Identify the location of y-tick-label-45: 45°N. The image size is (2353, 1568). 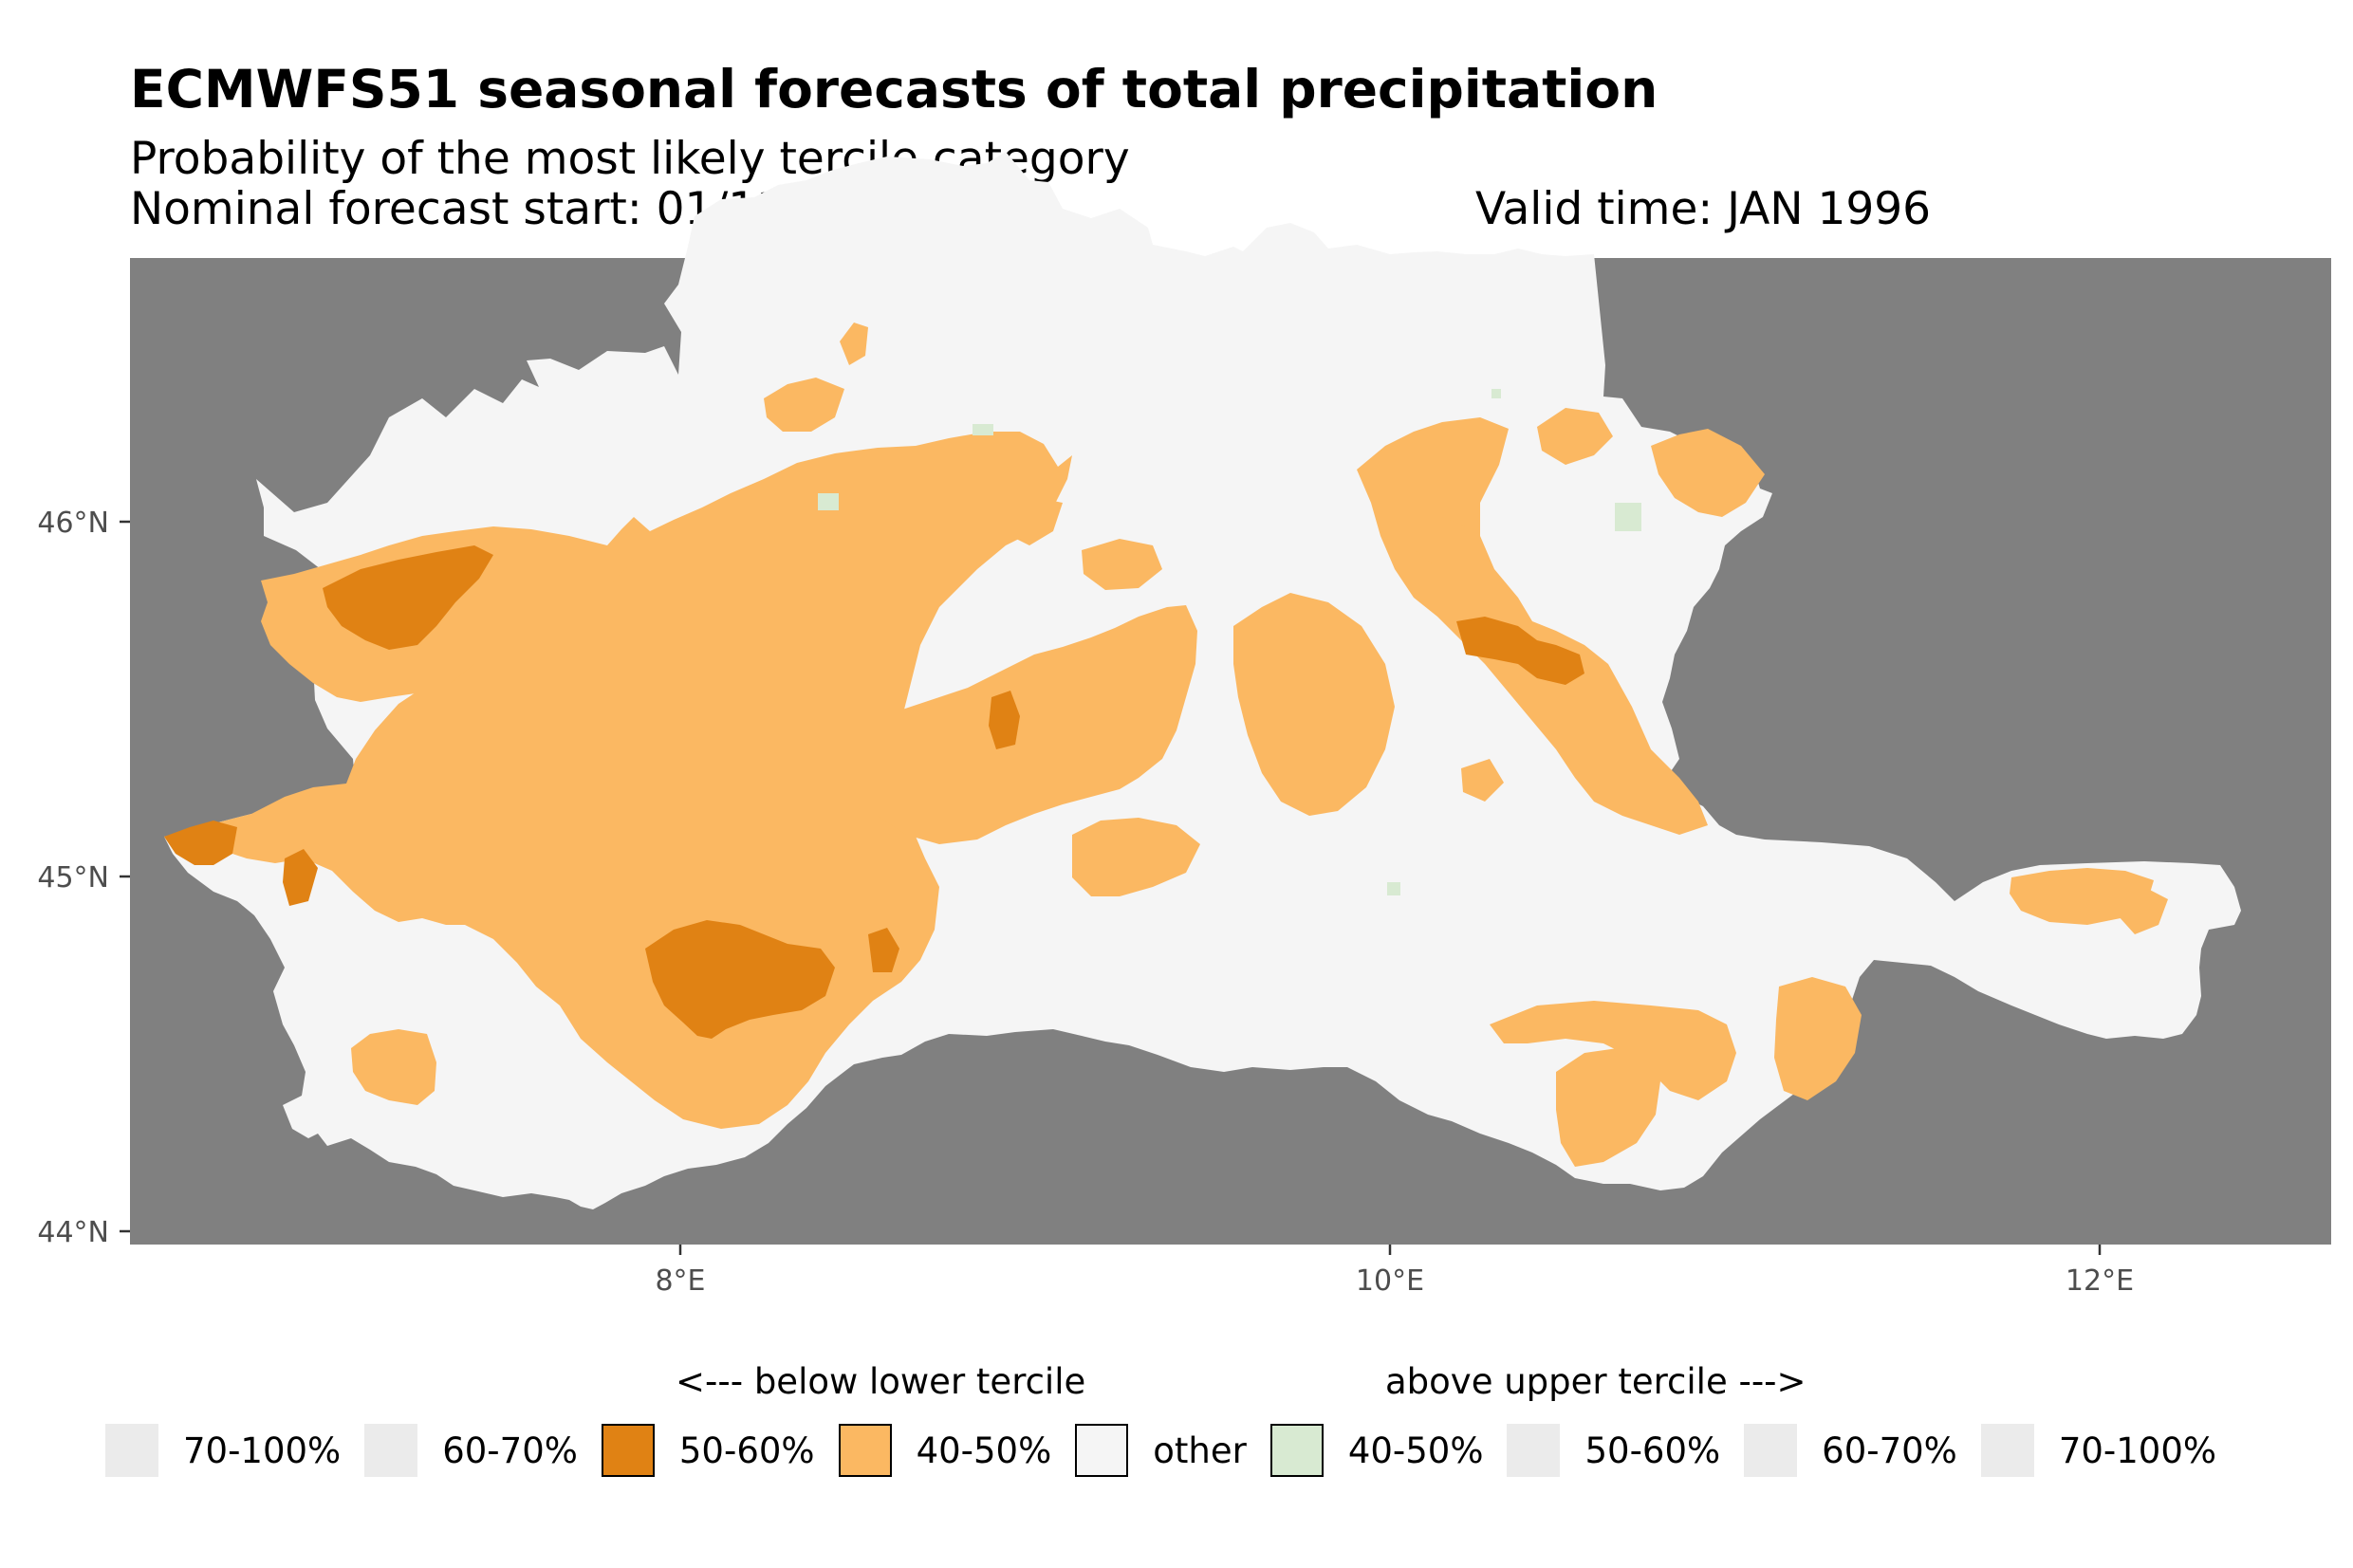
(73, 878).